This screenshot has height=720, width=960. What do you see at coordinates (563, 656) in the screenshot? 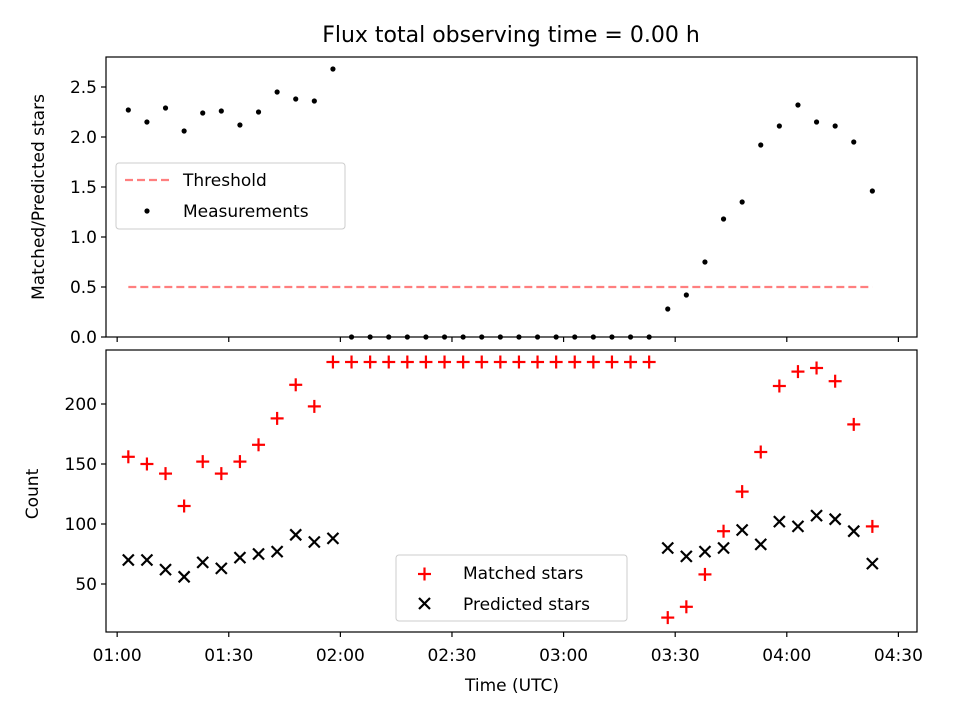
I see `x-tick-label: 03:00` at bounding box center [563, 656].